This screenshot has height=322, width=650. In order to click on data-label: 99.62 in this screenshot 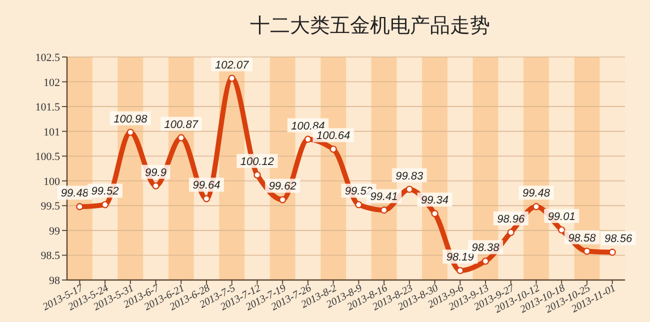, I will do `click(282, 186)`.